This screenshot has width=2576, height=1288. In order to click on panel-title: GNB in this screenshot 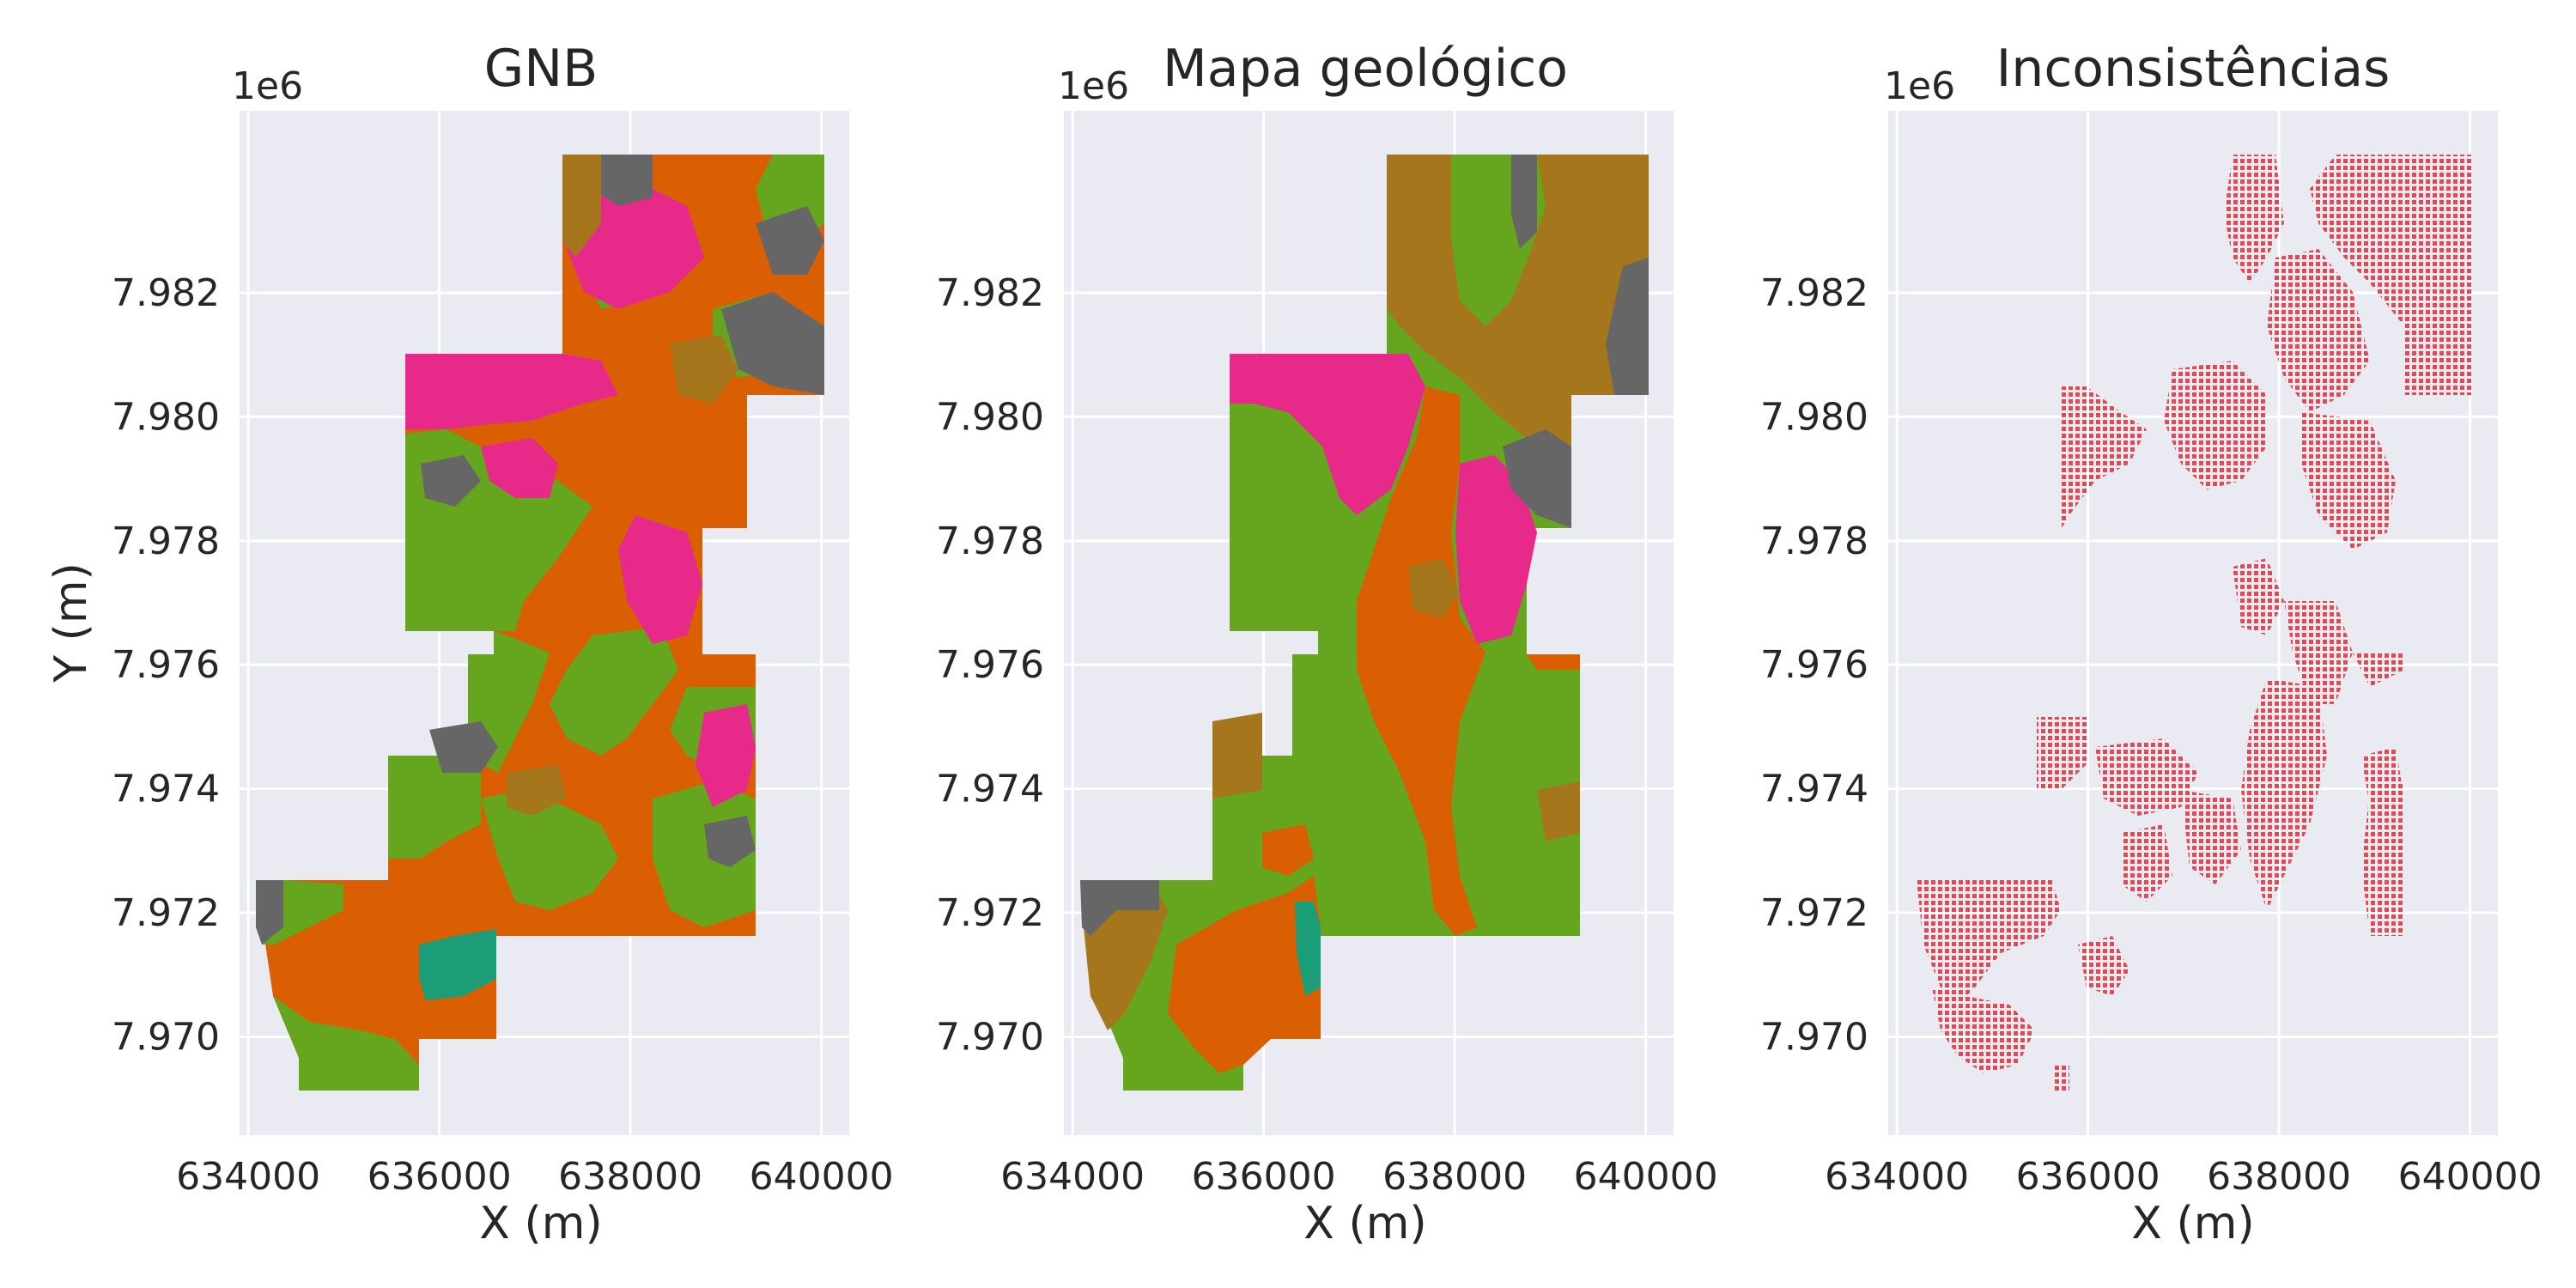, I will do `click(541, 69)`.